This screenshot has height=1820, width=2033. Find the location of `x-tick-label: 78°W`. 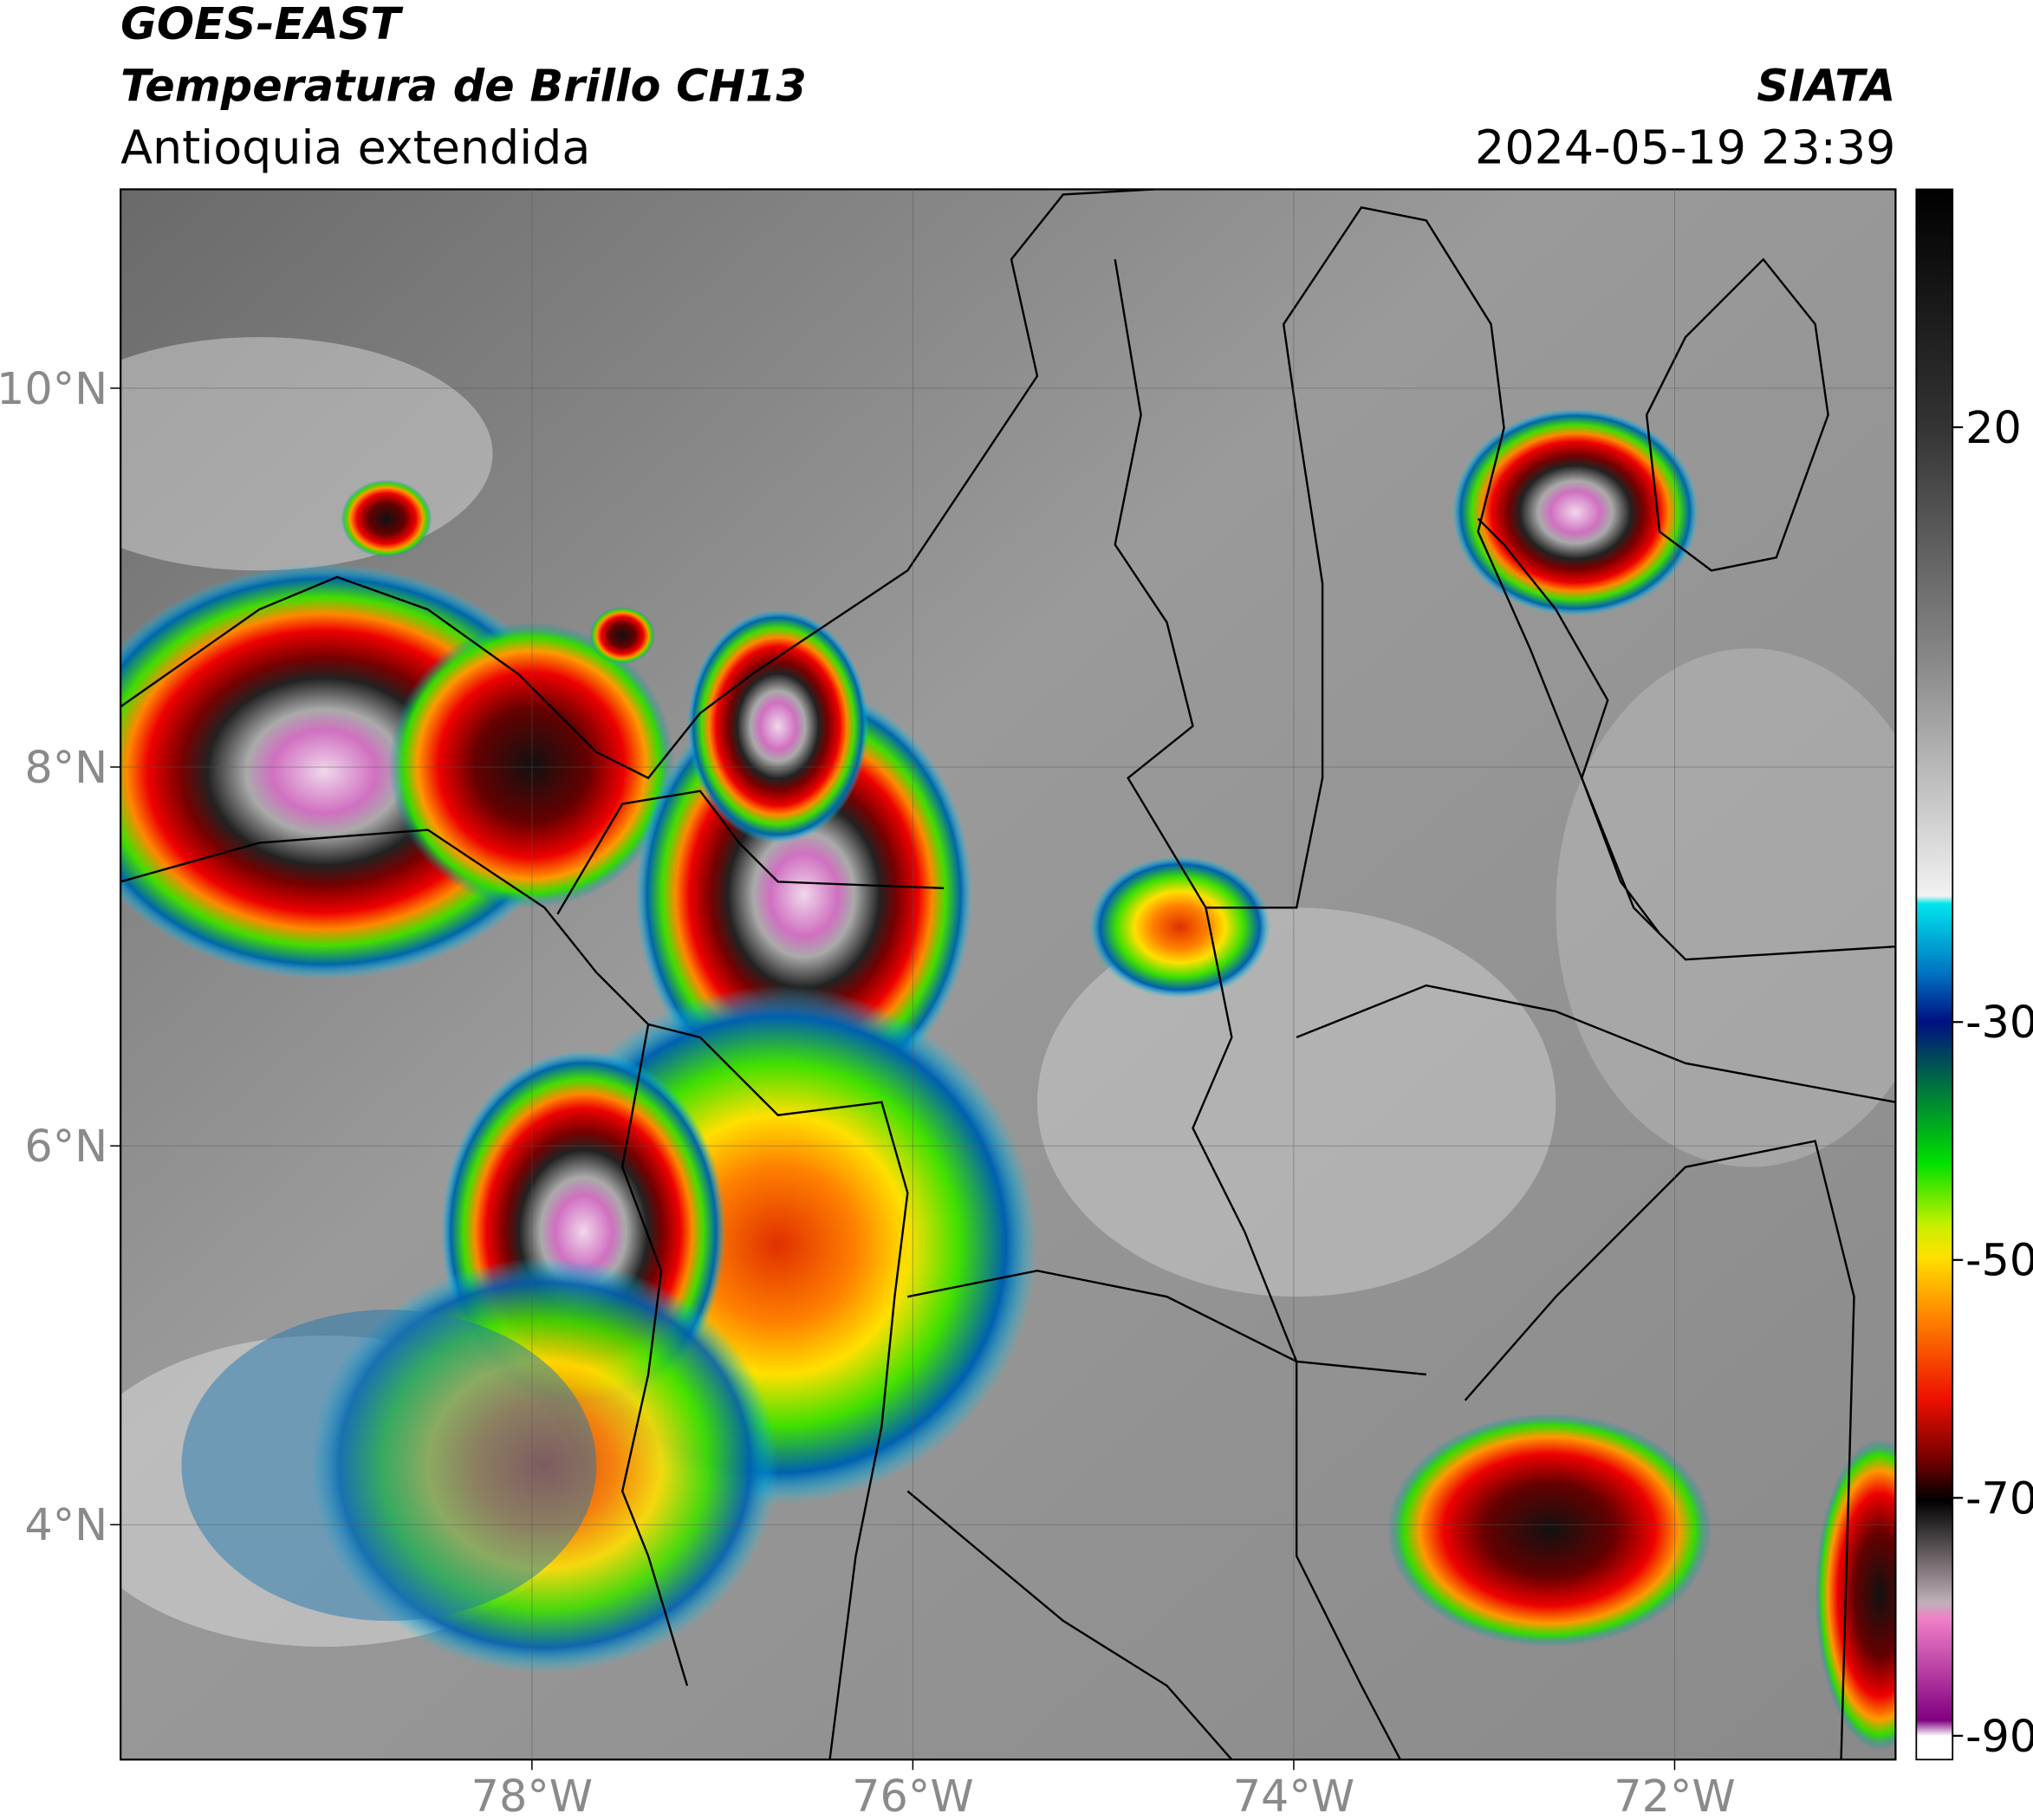

x-tick-label: 78°W is located at coordinates (532, 1795).